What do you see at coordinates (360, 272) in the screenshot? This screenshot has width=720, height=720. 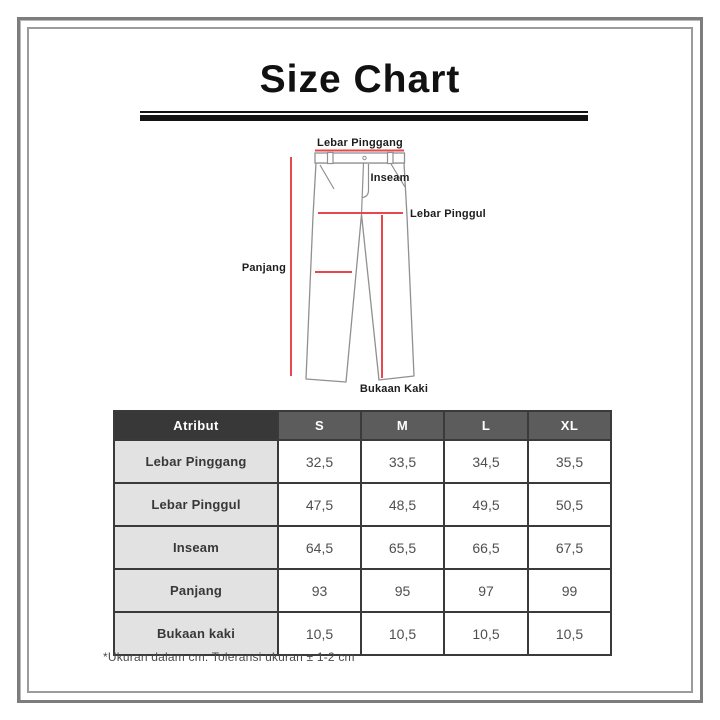 I see `pants-outline` at bounding box center [360, 272].